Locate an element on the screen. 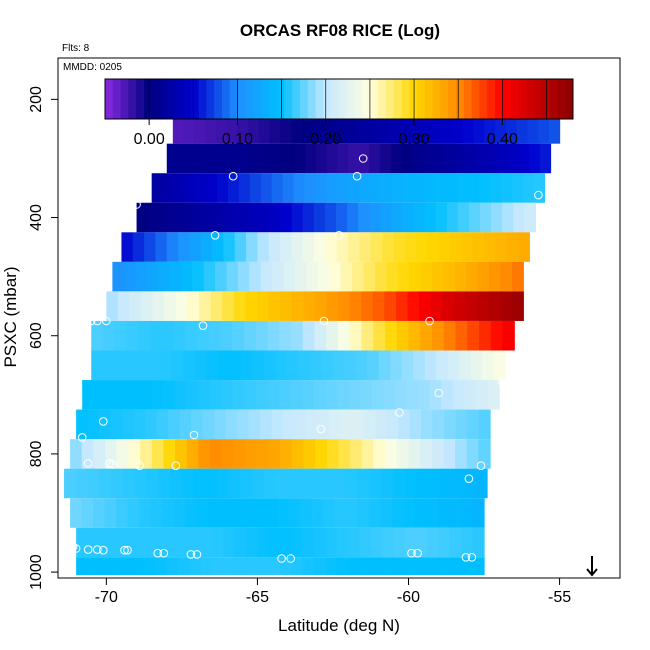  colorbar-tick-label: 0.00 is located at coordinates (149, 139).